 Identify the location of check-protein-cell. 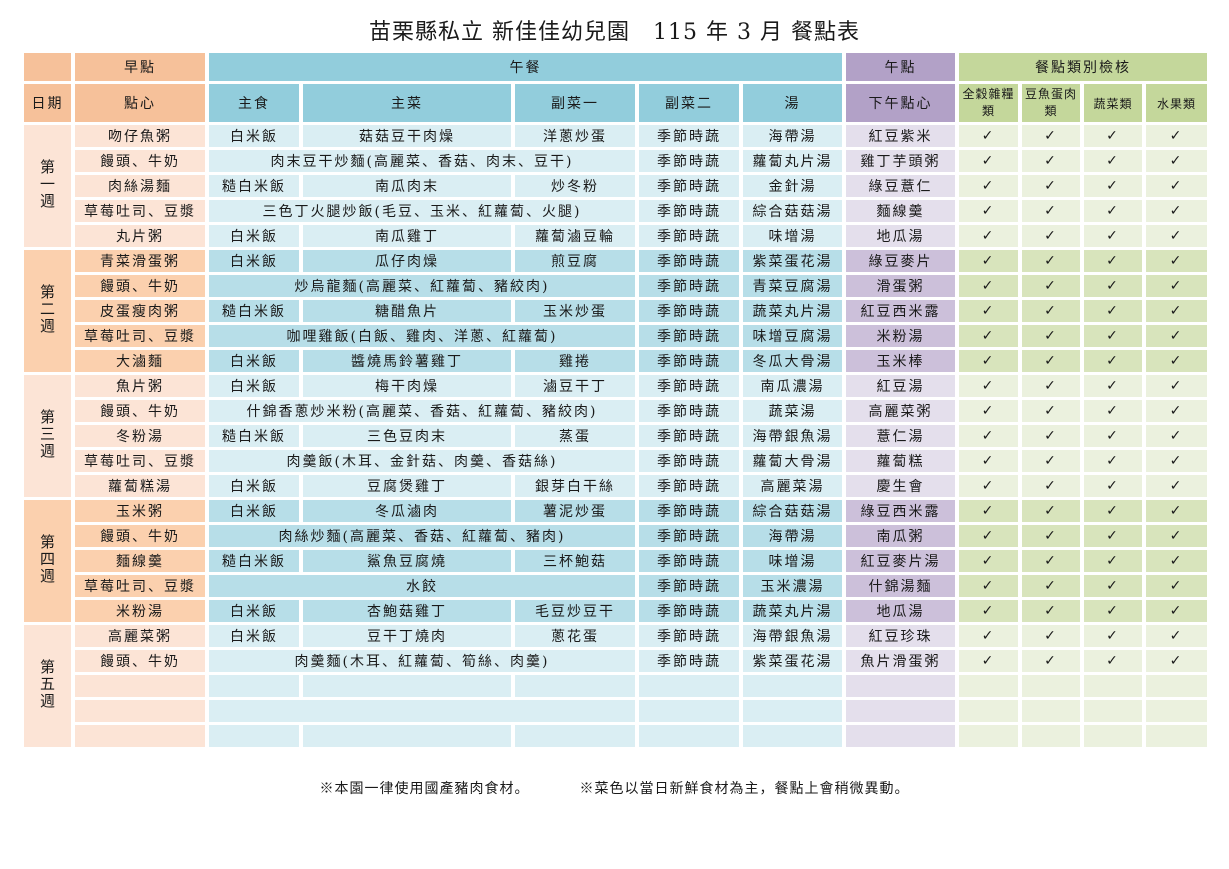
(1051, 711).